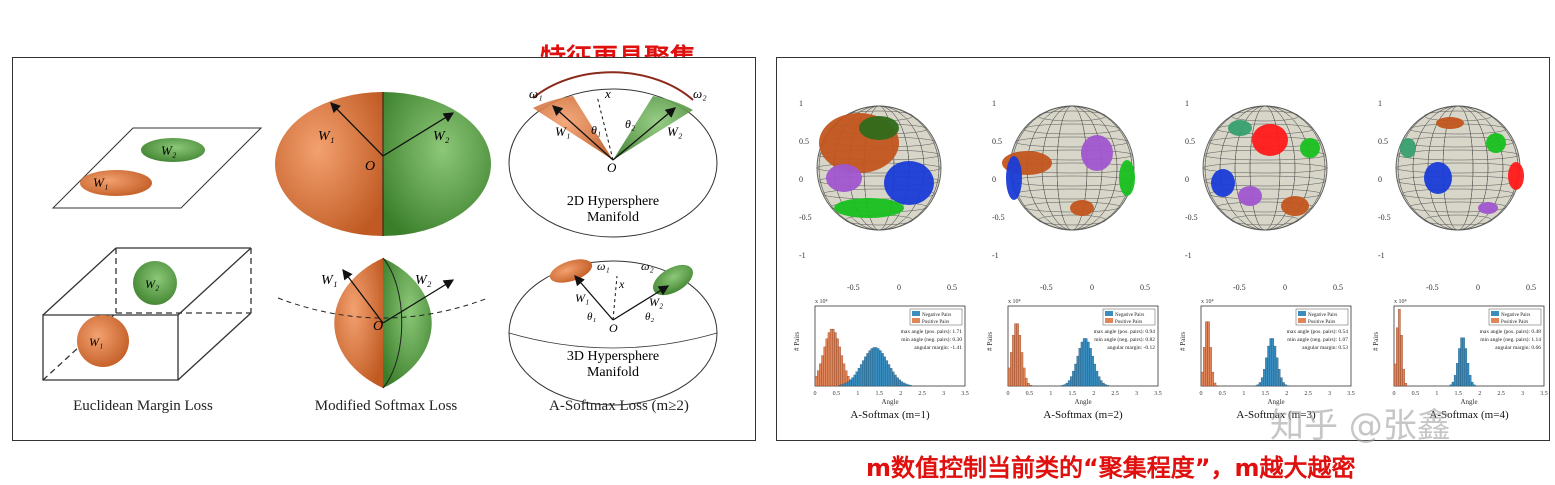 The height and width of the screenshot is (485, 1555). What do you see at coordinates (922, 394) in the screenshot?
I see `hist-xtick: 2.5` at bounding box center [922, 394].